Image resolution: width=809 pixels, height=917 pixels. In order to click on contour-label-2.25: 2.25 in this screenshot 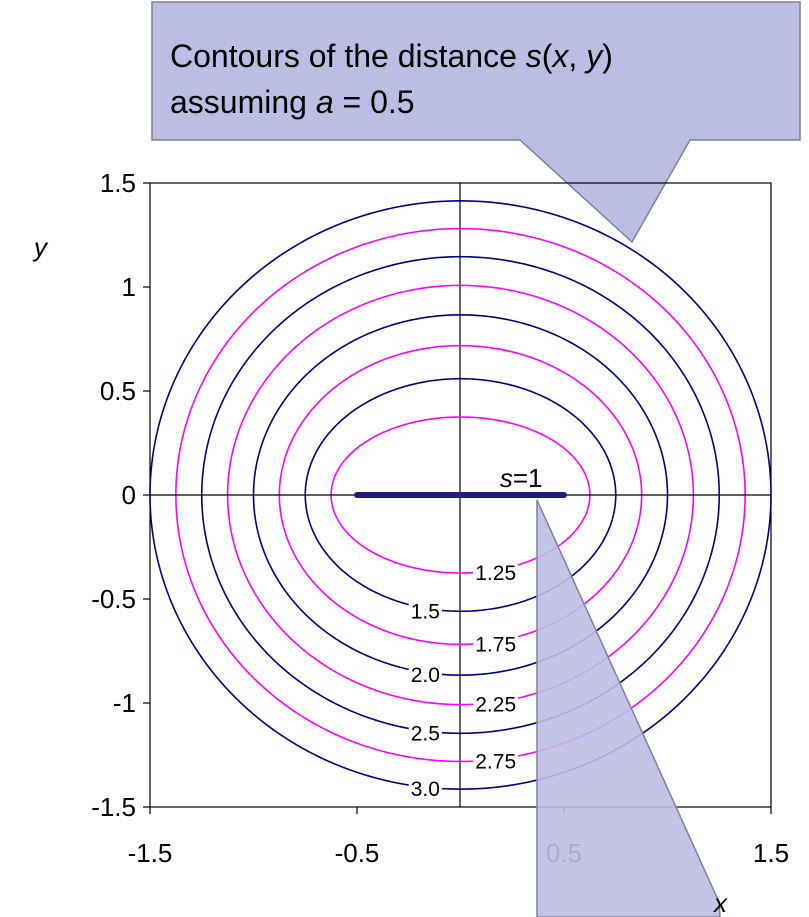, I will do `click(495, 705)`.